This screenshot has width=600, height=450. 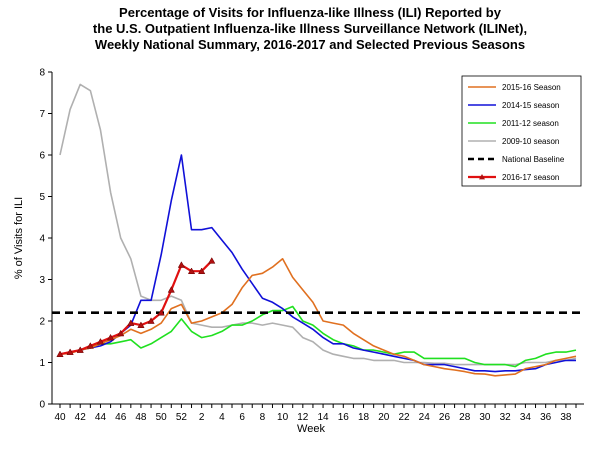 I want to click on x-tick-label: 18, so click(x=364, y=417).